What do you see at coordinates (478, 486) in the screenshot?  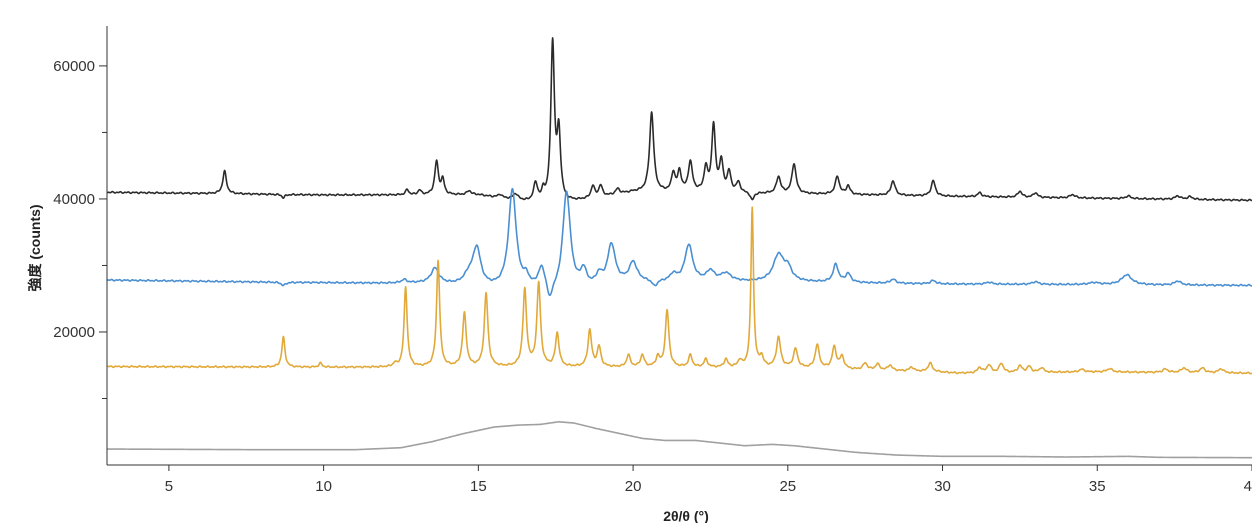 I see `x-tick-label: 15` at bounding box center [478, 486].